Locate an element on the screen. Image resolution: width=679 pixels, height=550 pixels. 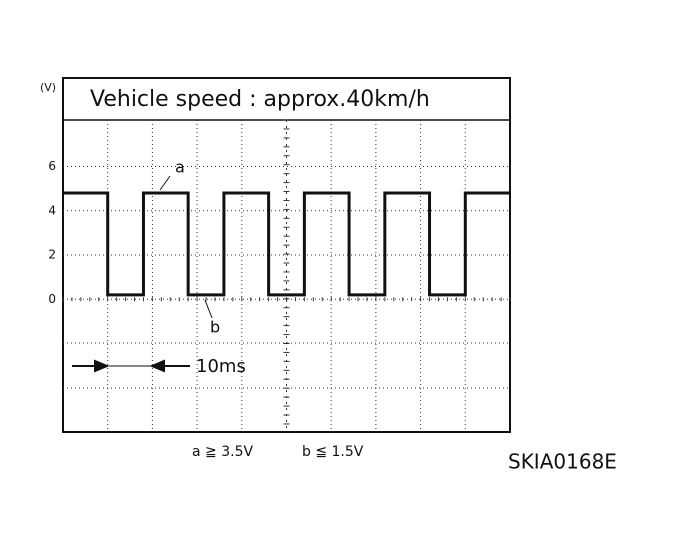
y-tick-label: 2 is located at coordinates (52, 255).